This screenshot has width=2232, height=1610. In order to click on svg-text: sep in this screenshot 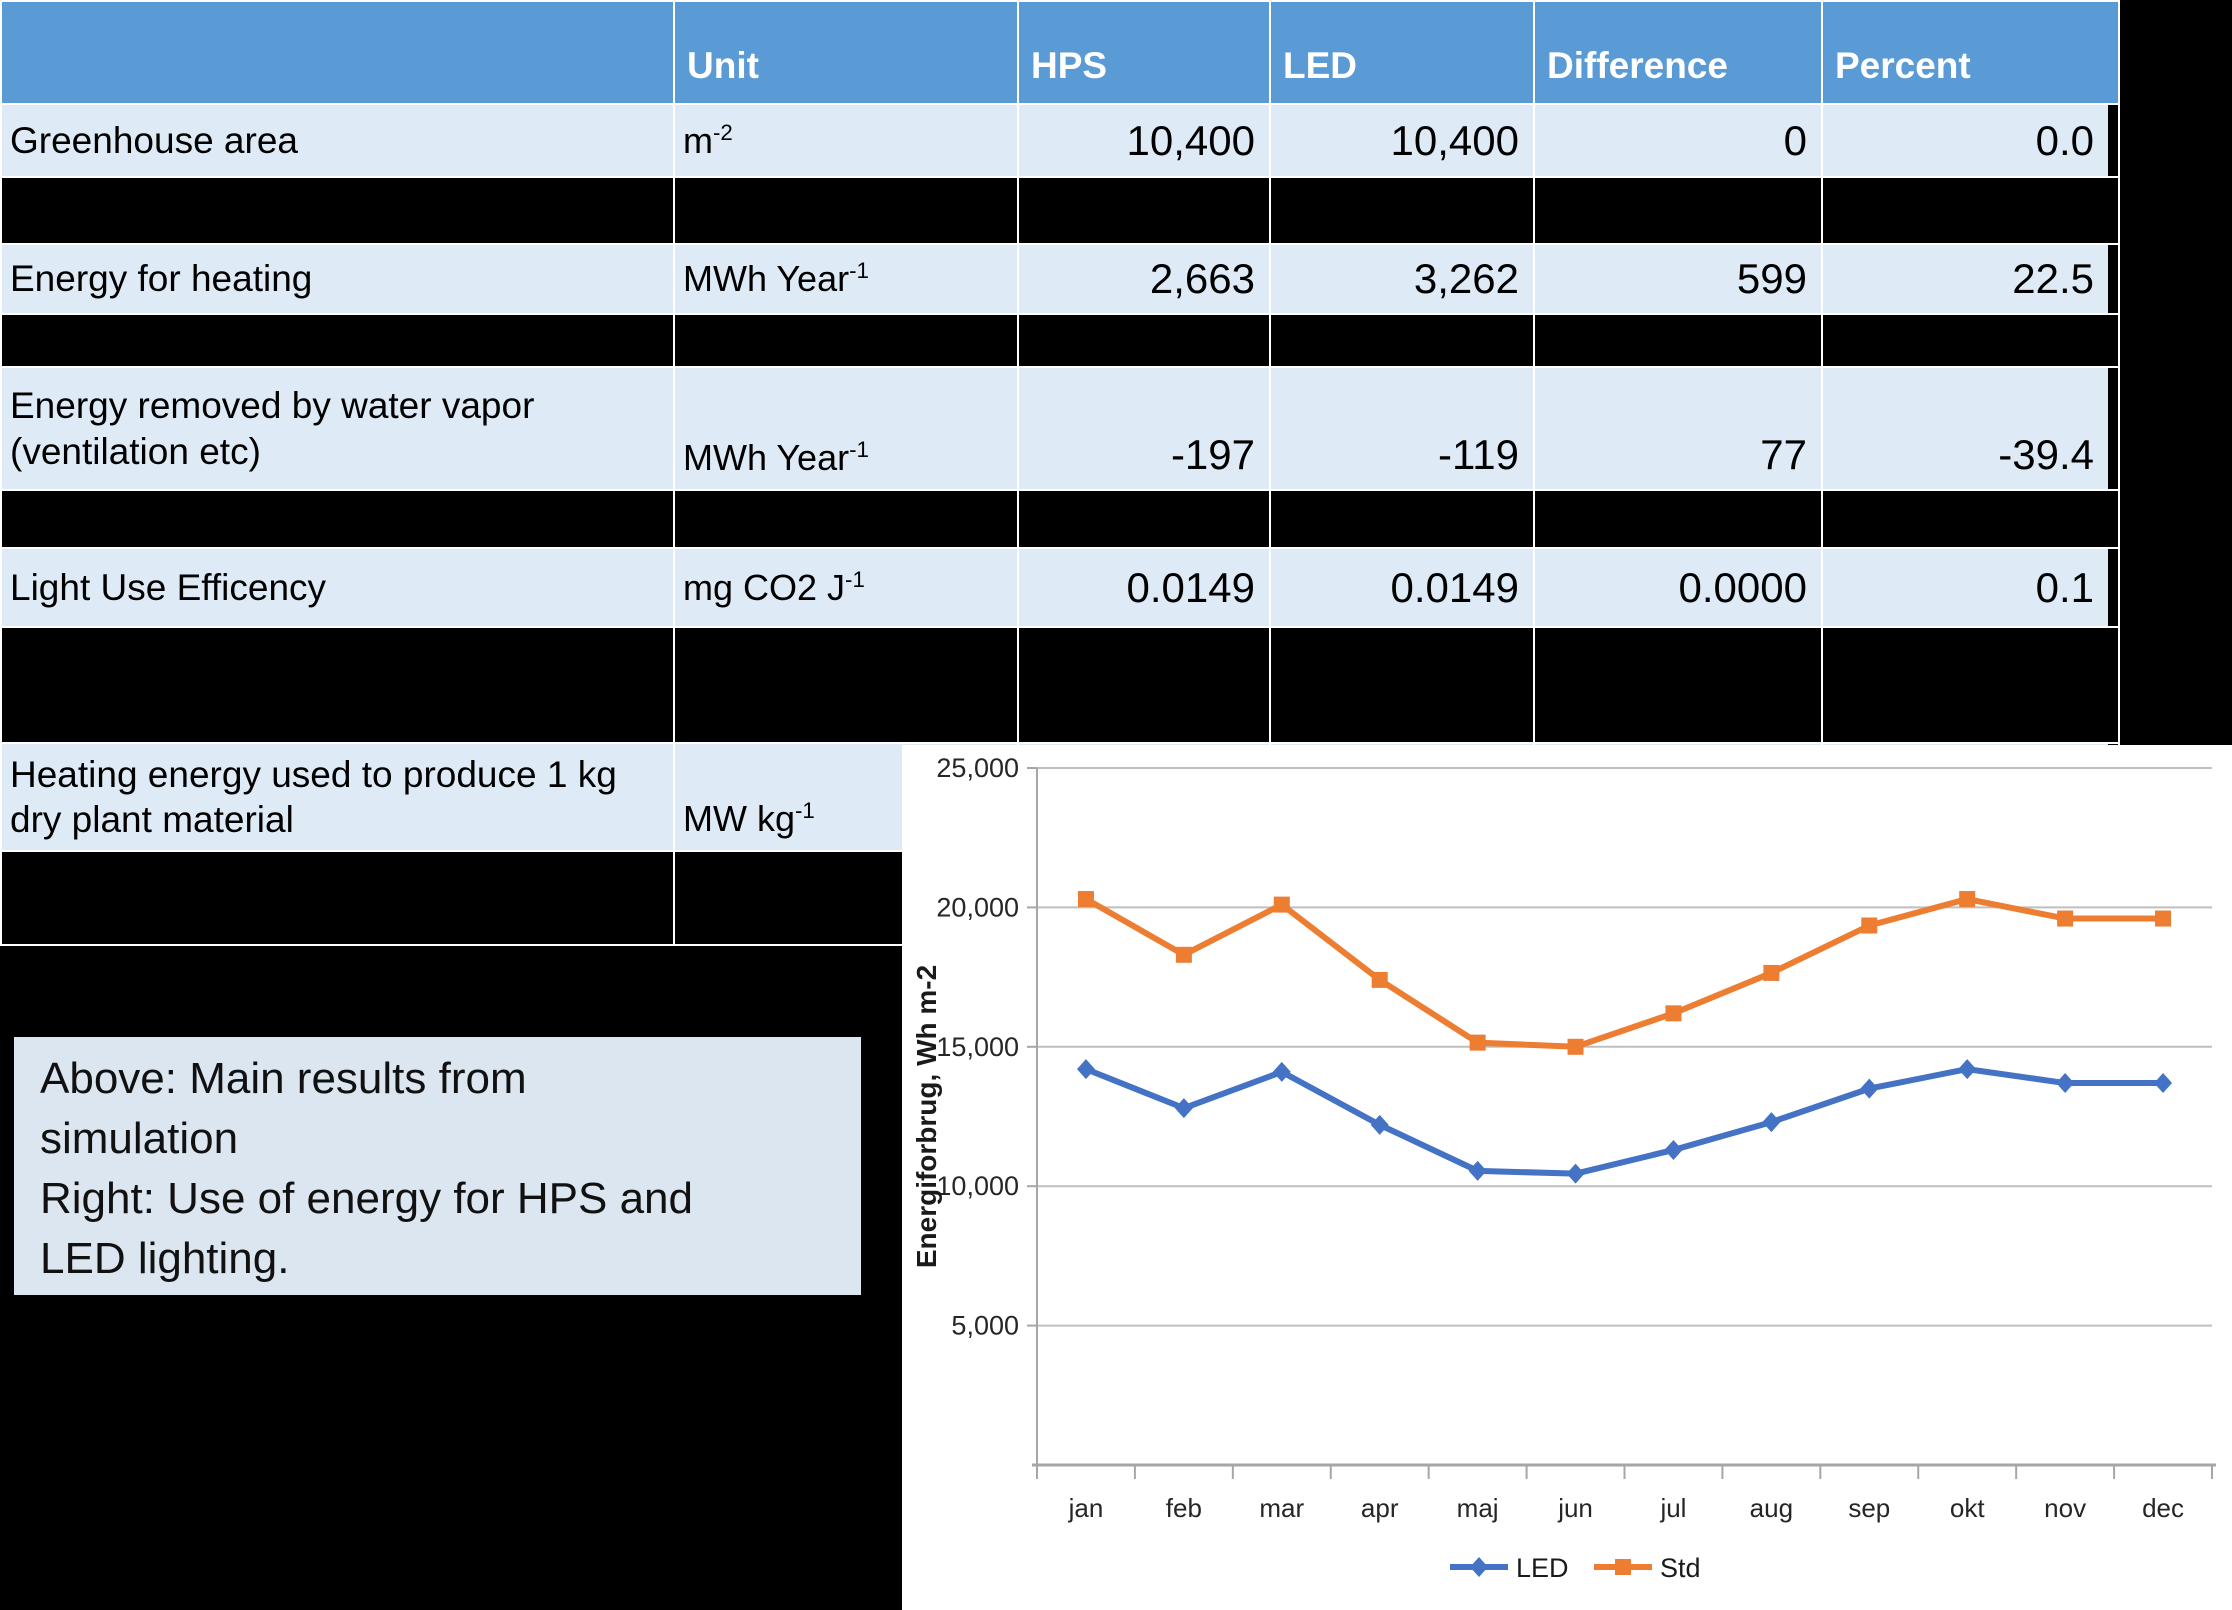, I will do `click(1869, 1508)`.